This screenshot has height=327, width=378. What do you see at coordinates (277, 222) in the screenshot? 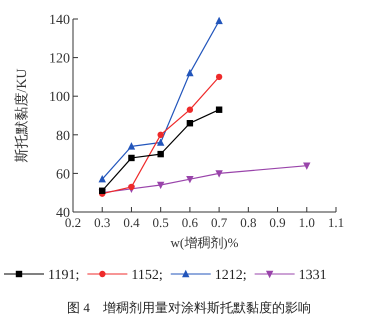
I see `x-tick-label: 0.9` at bounding box center [277, 222].